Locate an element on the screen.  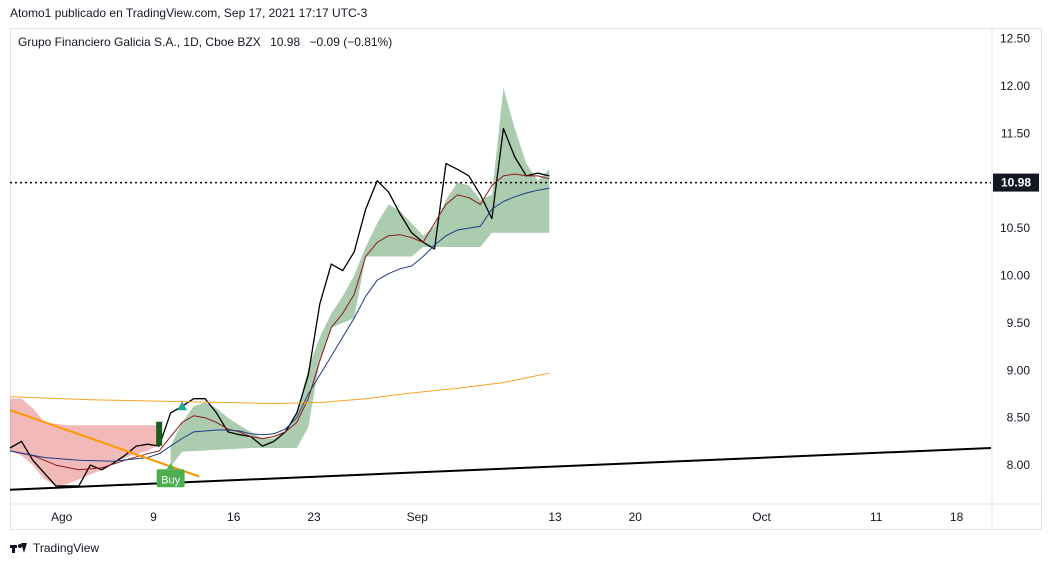
y-tick-label: 12.50 is located at coordinates (1015, 38).